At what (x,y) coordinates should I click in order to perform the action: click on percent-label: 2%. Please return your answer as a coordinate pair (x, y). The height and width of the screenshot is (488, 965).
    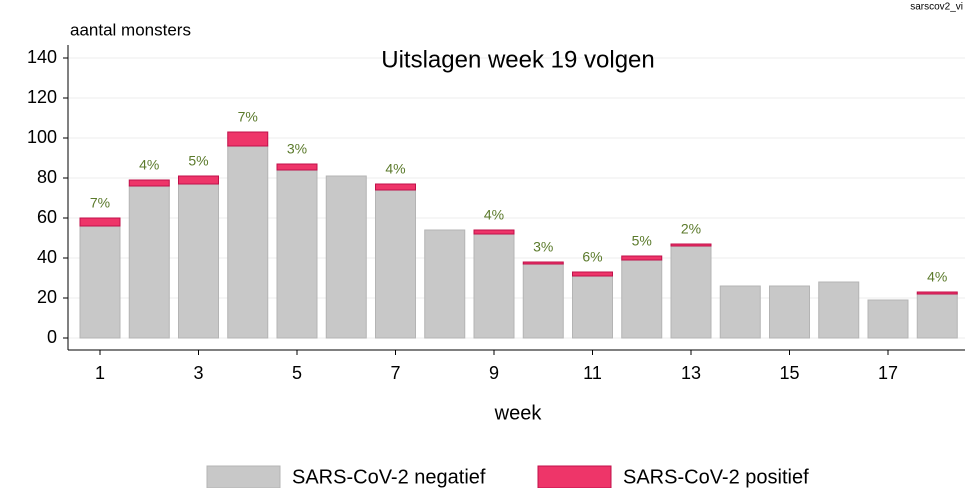
    Looking at the image, I should click on (691, 229).